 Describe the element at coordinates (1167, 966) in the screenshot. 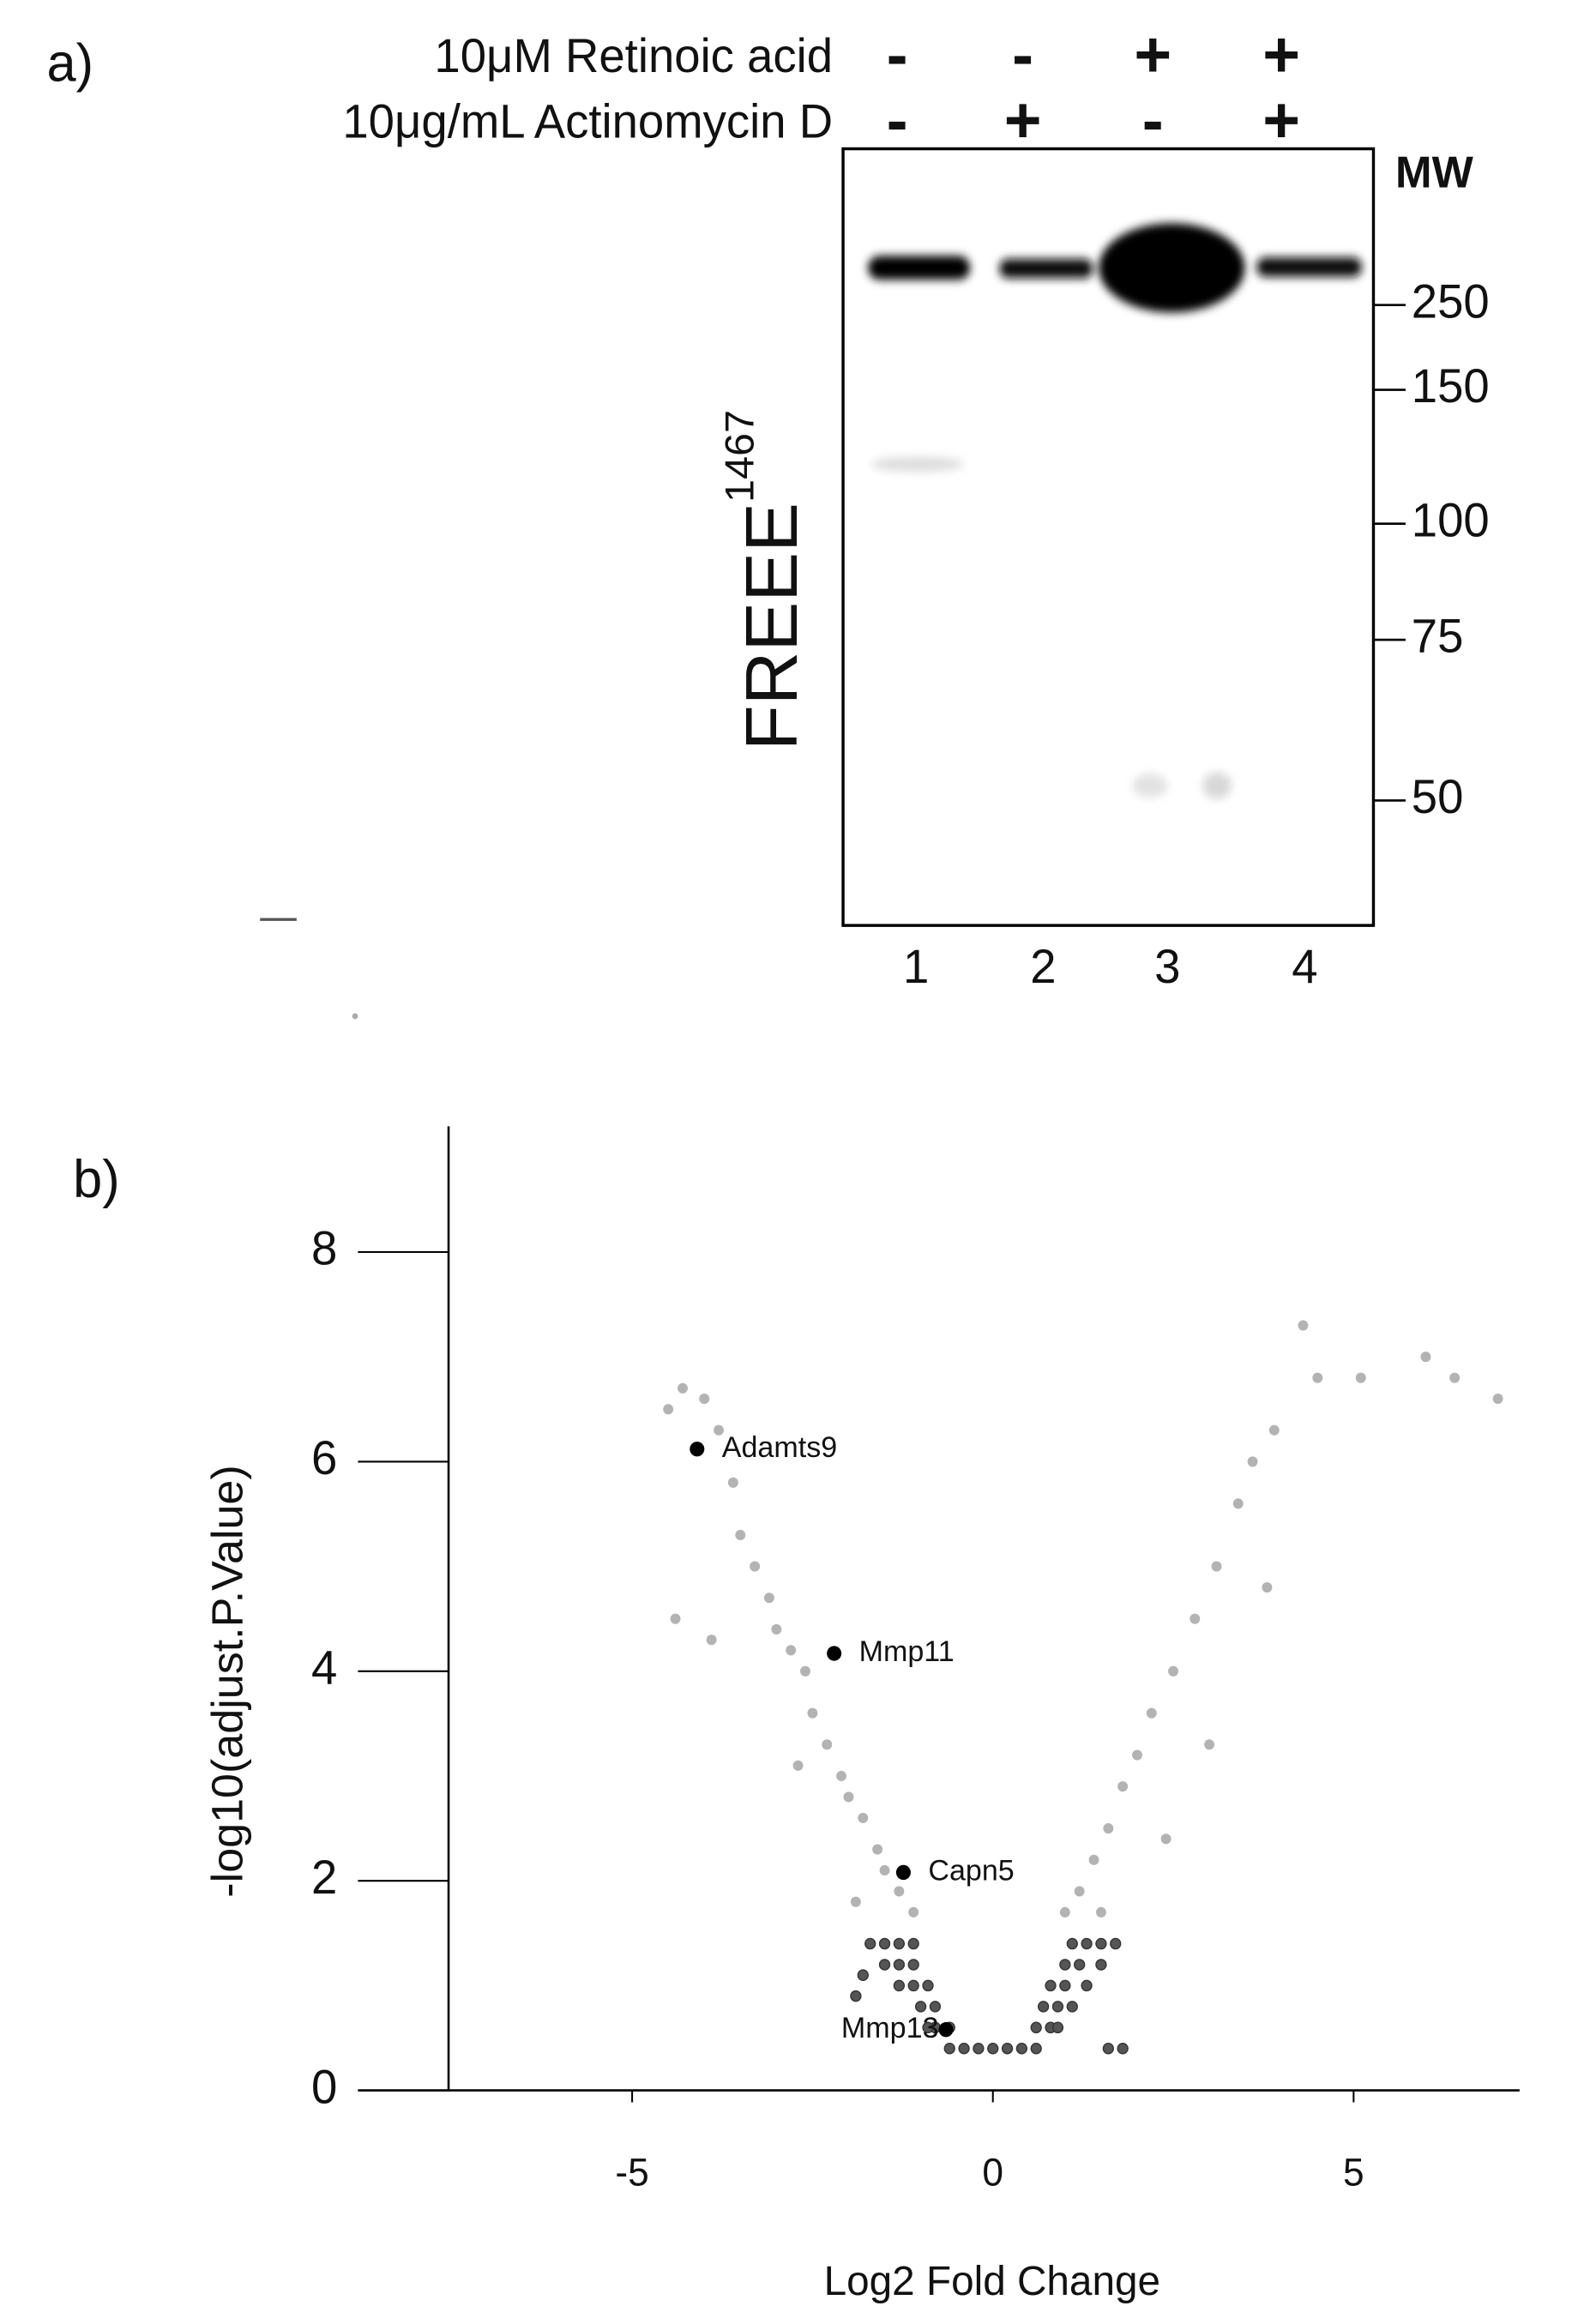

I see `lane-label: 3` at that location.